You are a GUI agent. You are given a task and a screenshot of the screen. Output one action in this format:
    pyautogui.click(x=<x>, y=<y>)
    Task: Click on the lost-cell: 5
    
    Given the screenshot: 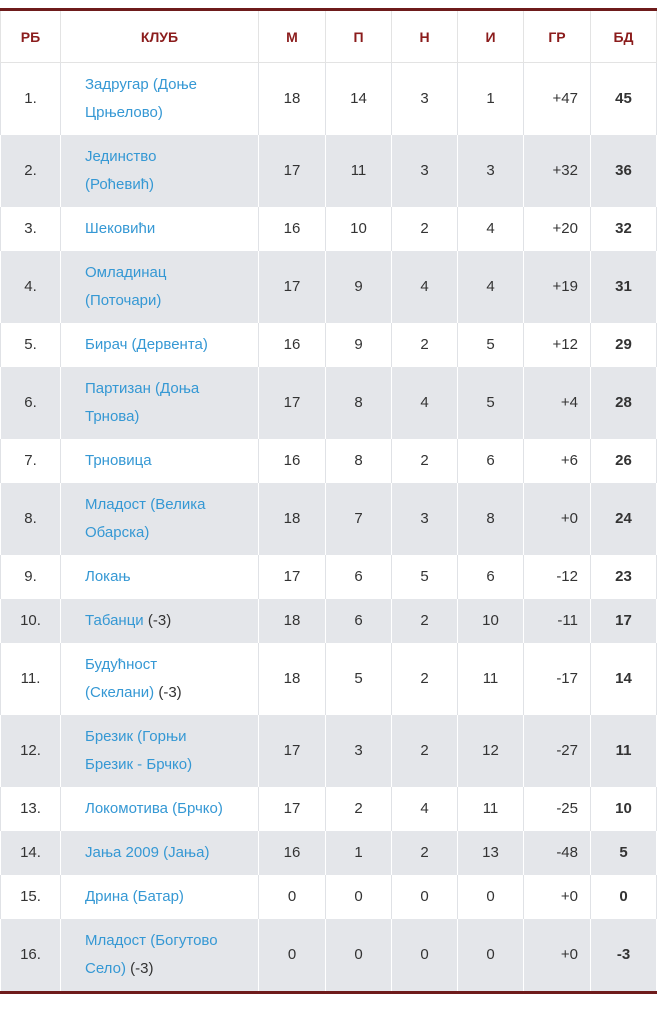 What is the action you would take?
    pyautogui.click(x=490, y=403)
    